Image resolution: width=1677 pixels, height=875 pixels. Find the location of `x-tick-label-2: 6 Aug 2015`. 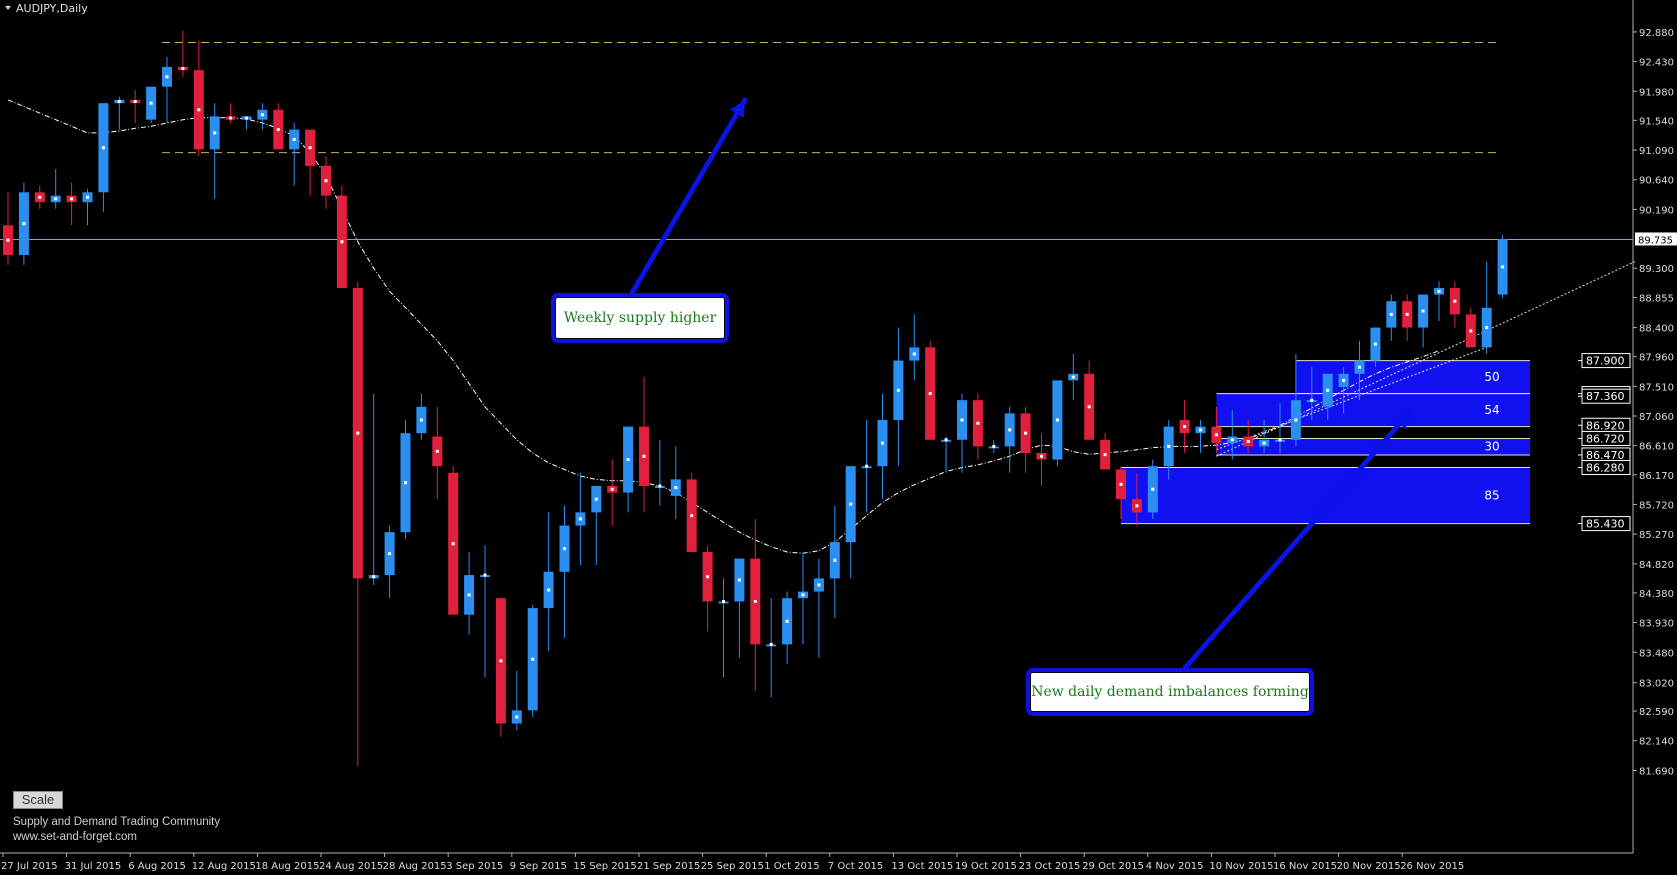

x-tick-label-2: 6 Aug 2015 is located at coordinates (157, 866).